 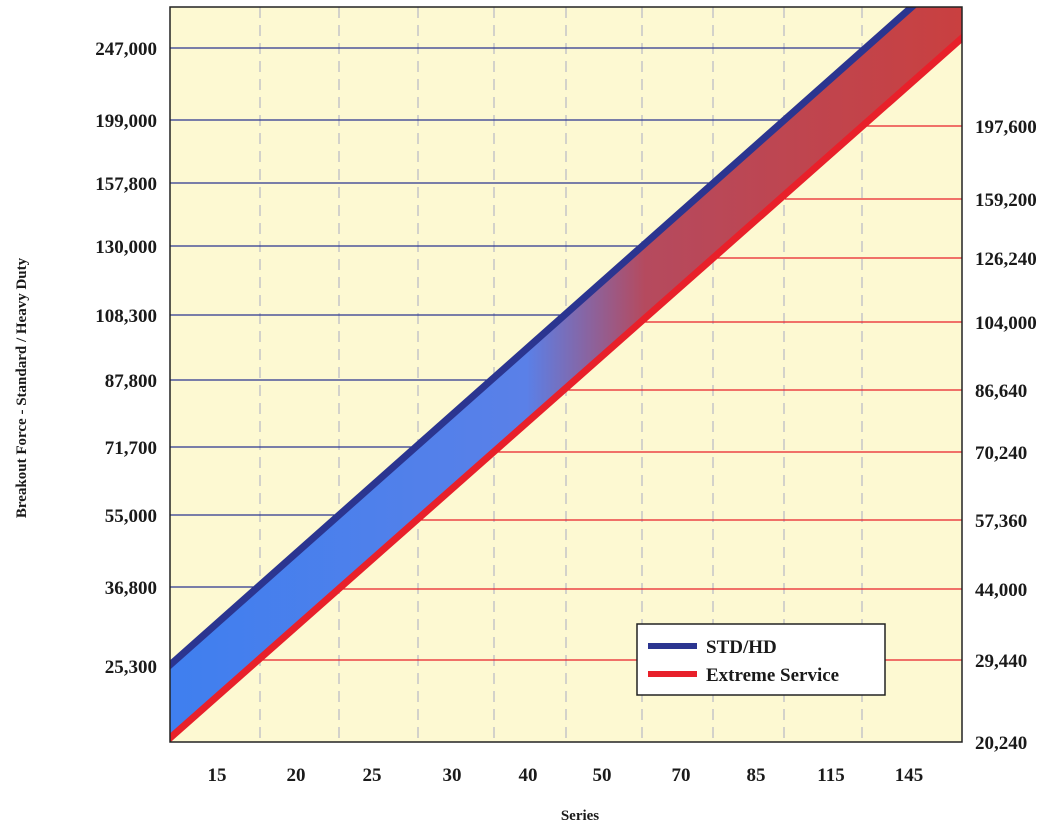 What do you see at coordinates (126, 184) in the screenshot?
I see `left-tick-label: 157,800` at bounding box center [126, 184].